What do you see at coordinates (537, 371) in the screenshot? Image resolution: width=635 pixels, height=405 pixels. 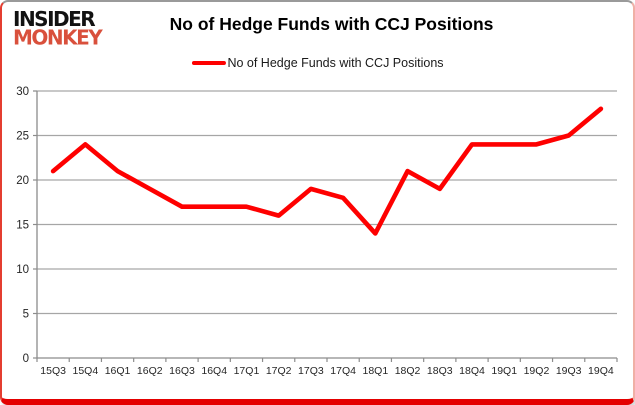 I see `x-tick-label: 19Q2` at bounding box center [537, 371].